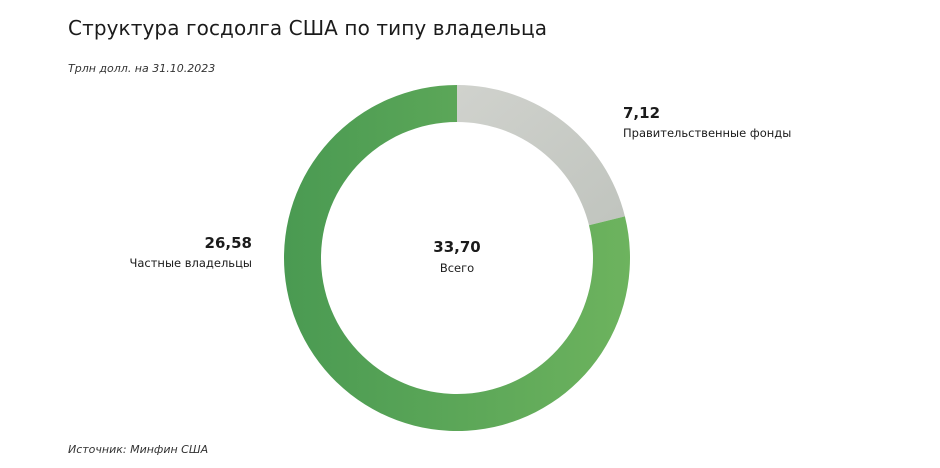  Describe the element at coordinates (541, 155) in the screenshot. I see `donut-slice-government` at that location.